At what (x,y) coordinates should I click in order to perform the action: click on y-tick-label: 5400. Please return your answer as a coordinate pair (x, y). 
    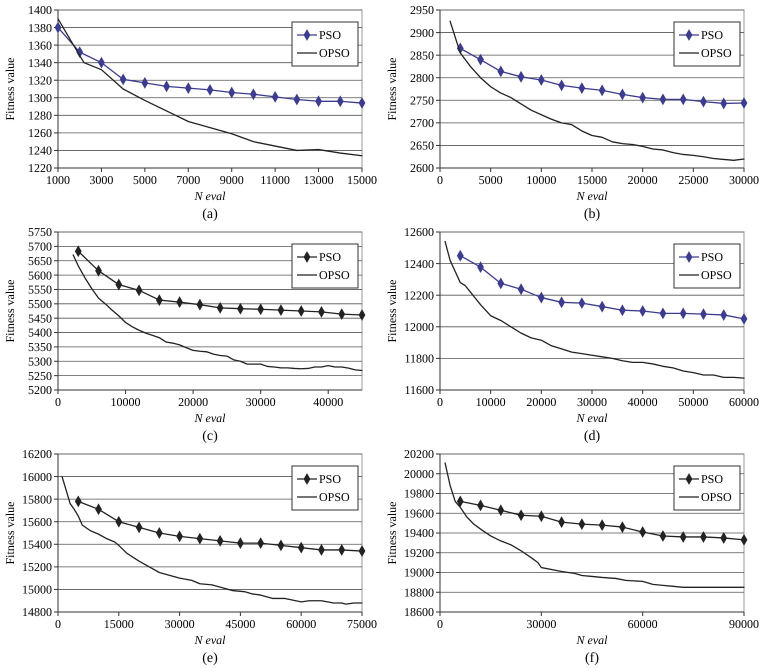
    Looking at the image, I should click on (40, 333).